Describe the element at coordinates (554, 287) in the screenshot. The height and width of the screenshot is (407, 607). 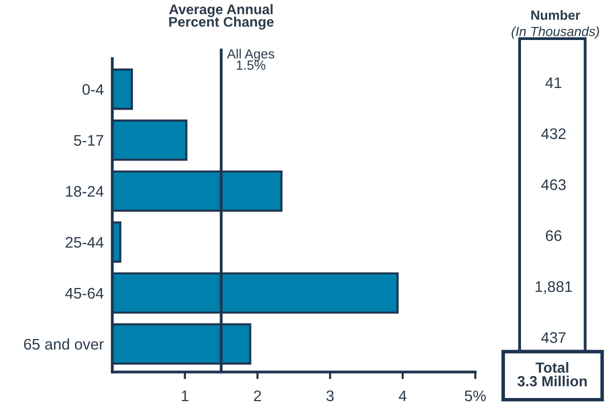
I see `text: 1,881` at that location.